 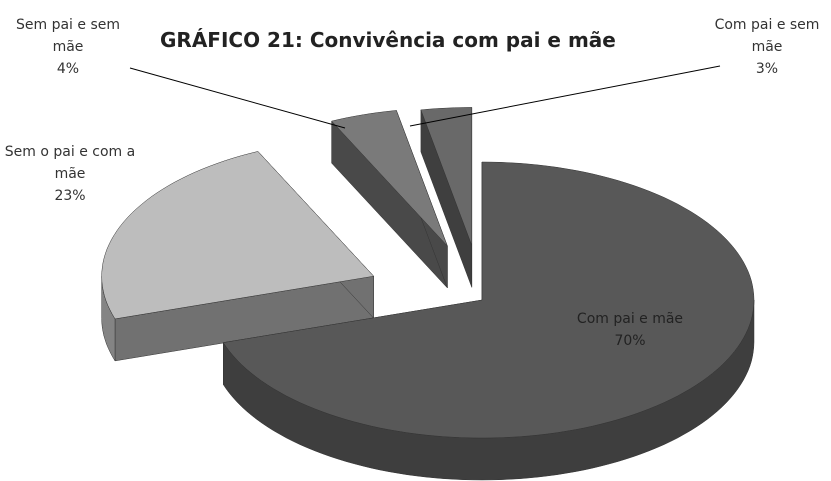 What do you see at coordinates (767, 36) in the screenshot?
I see `slice-name: Com pai e sem mãe` at bounding box center [767, 36].